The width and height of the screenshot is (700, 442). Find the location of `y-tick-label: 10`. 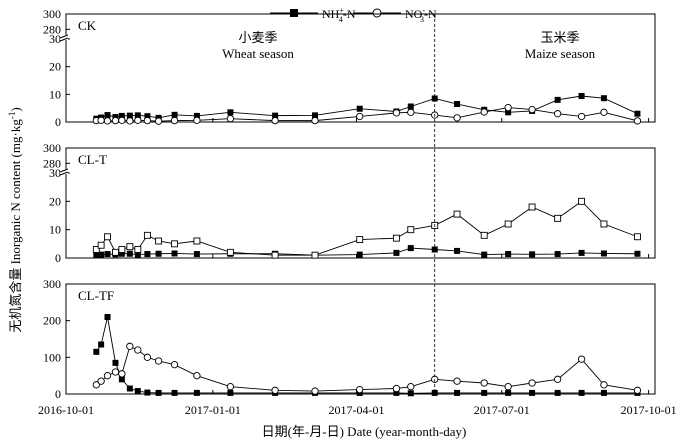

y-tick-label: 10 is located at coordinates (55, 94).